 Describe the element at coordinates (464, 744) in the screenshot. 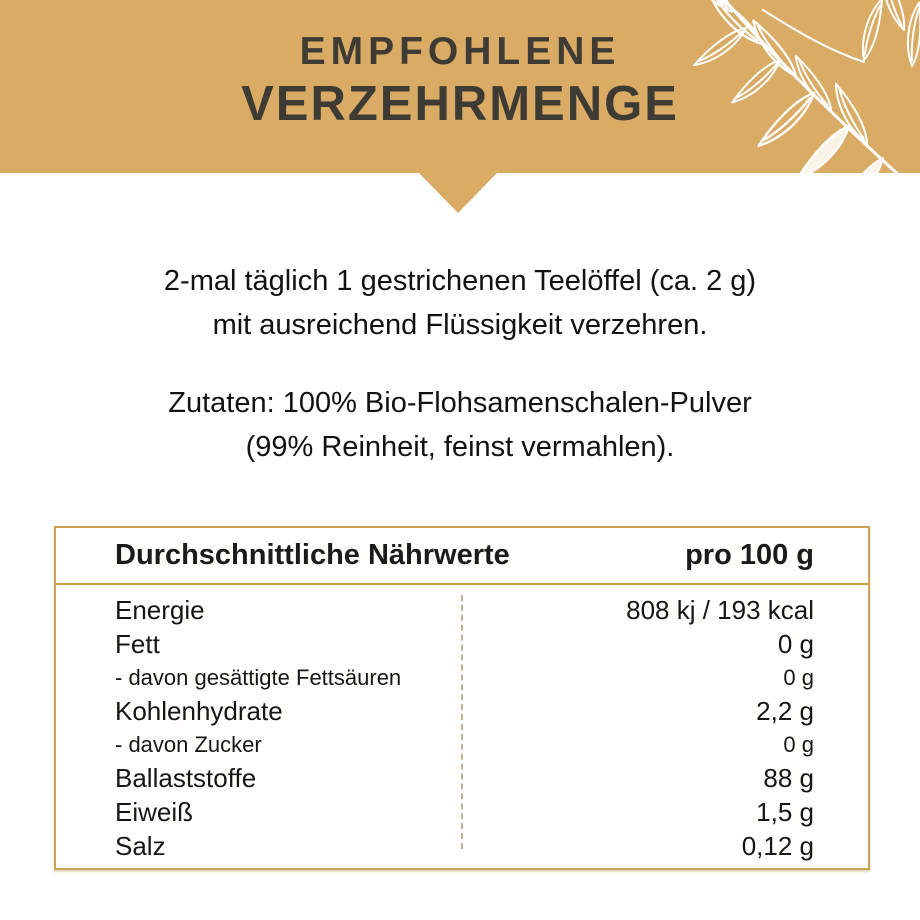

I see `table-row: - davon Zucker 0 g` at that location.